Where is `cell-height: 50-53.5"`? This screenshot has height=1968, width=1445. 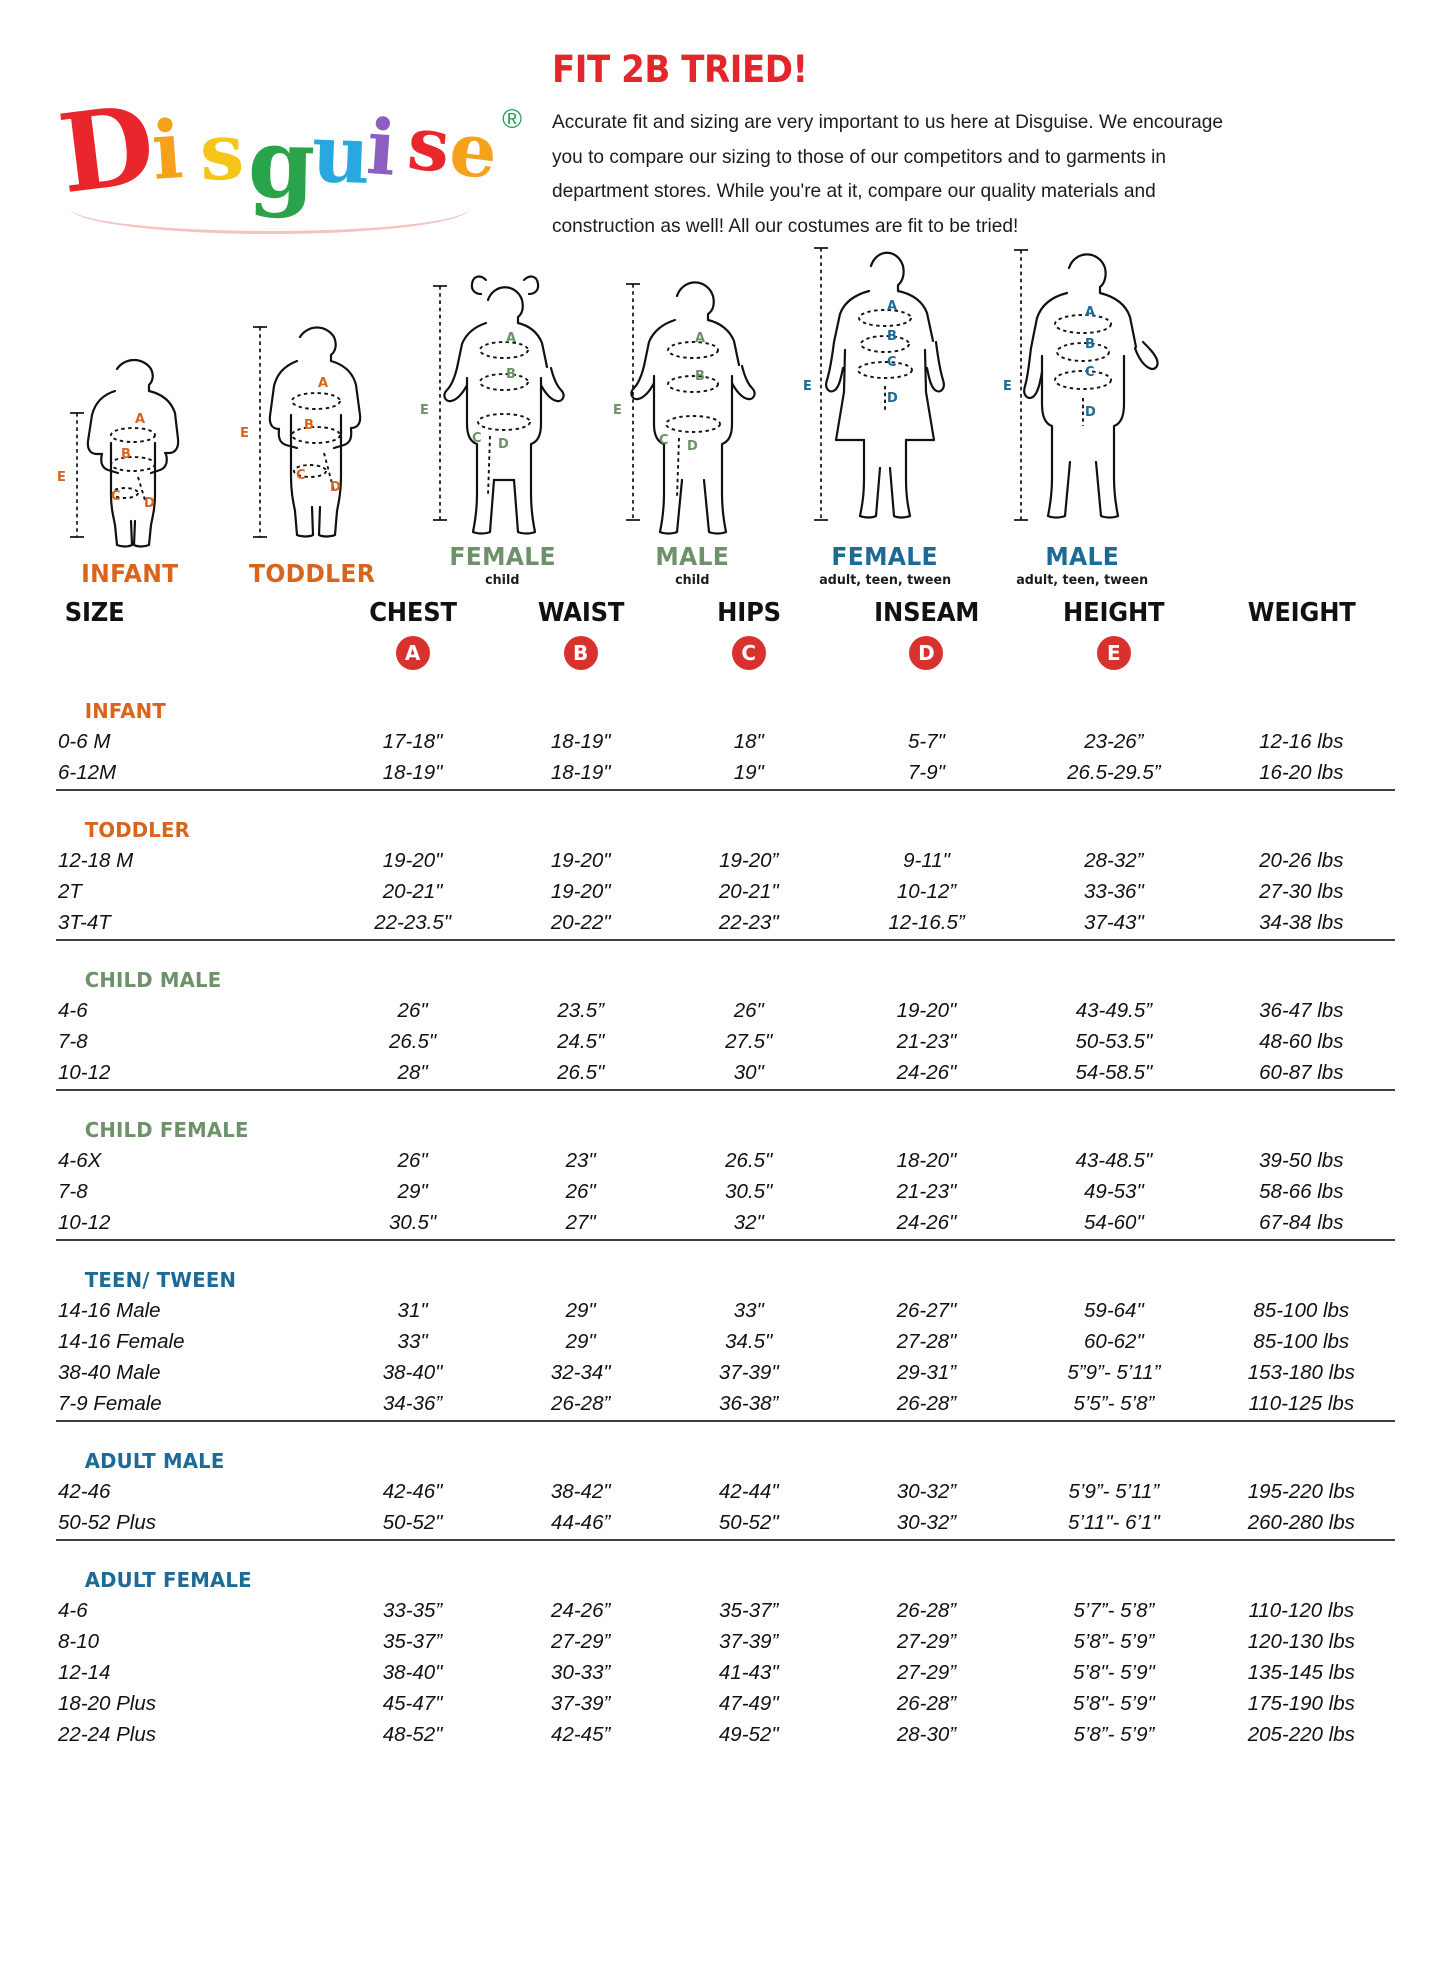
cell-height: 50-53.5" is located at coordinates (1114, 1042).